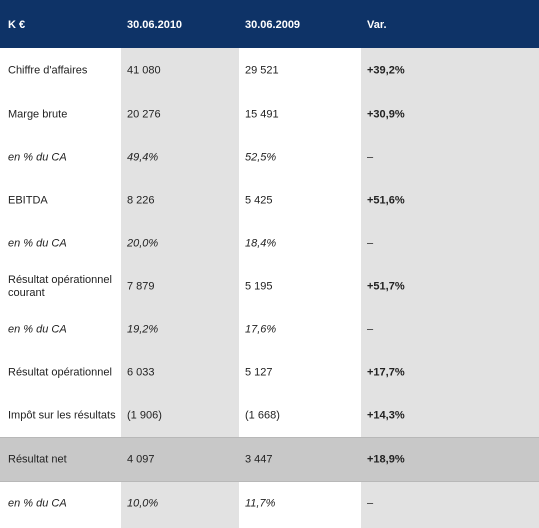  Describe the element at coordinates (261, 157) in the screenshot. I see `row-value-2009: 52,5%` at that location.